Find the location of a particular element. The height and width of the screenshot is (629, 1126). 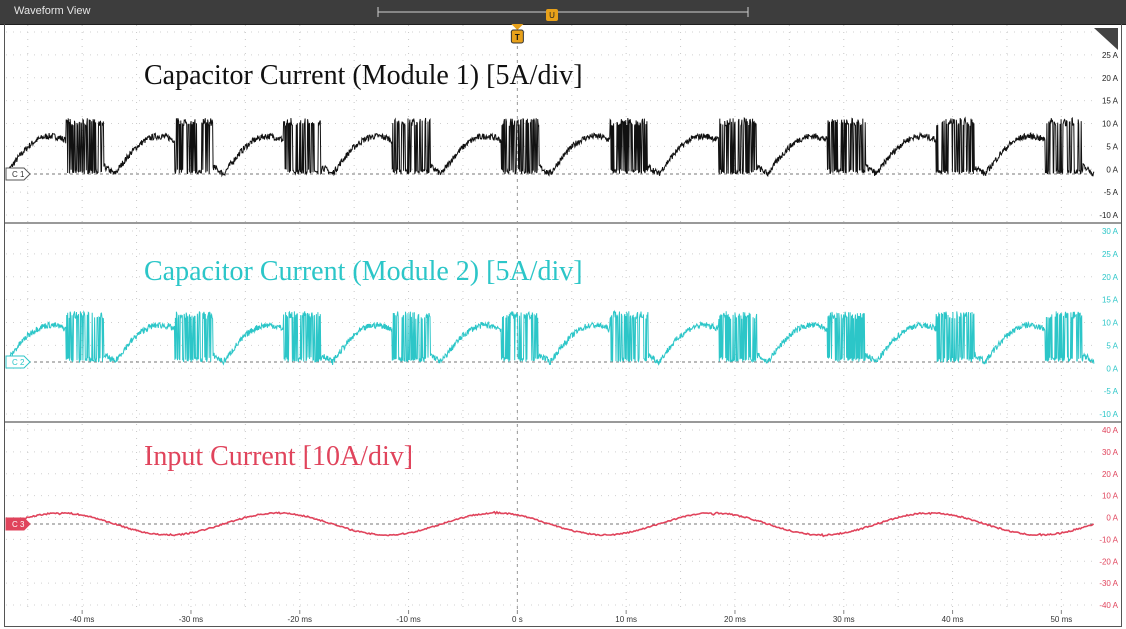

cursor-marker-label: U is located at coordinates (552, 15).